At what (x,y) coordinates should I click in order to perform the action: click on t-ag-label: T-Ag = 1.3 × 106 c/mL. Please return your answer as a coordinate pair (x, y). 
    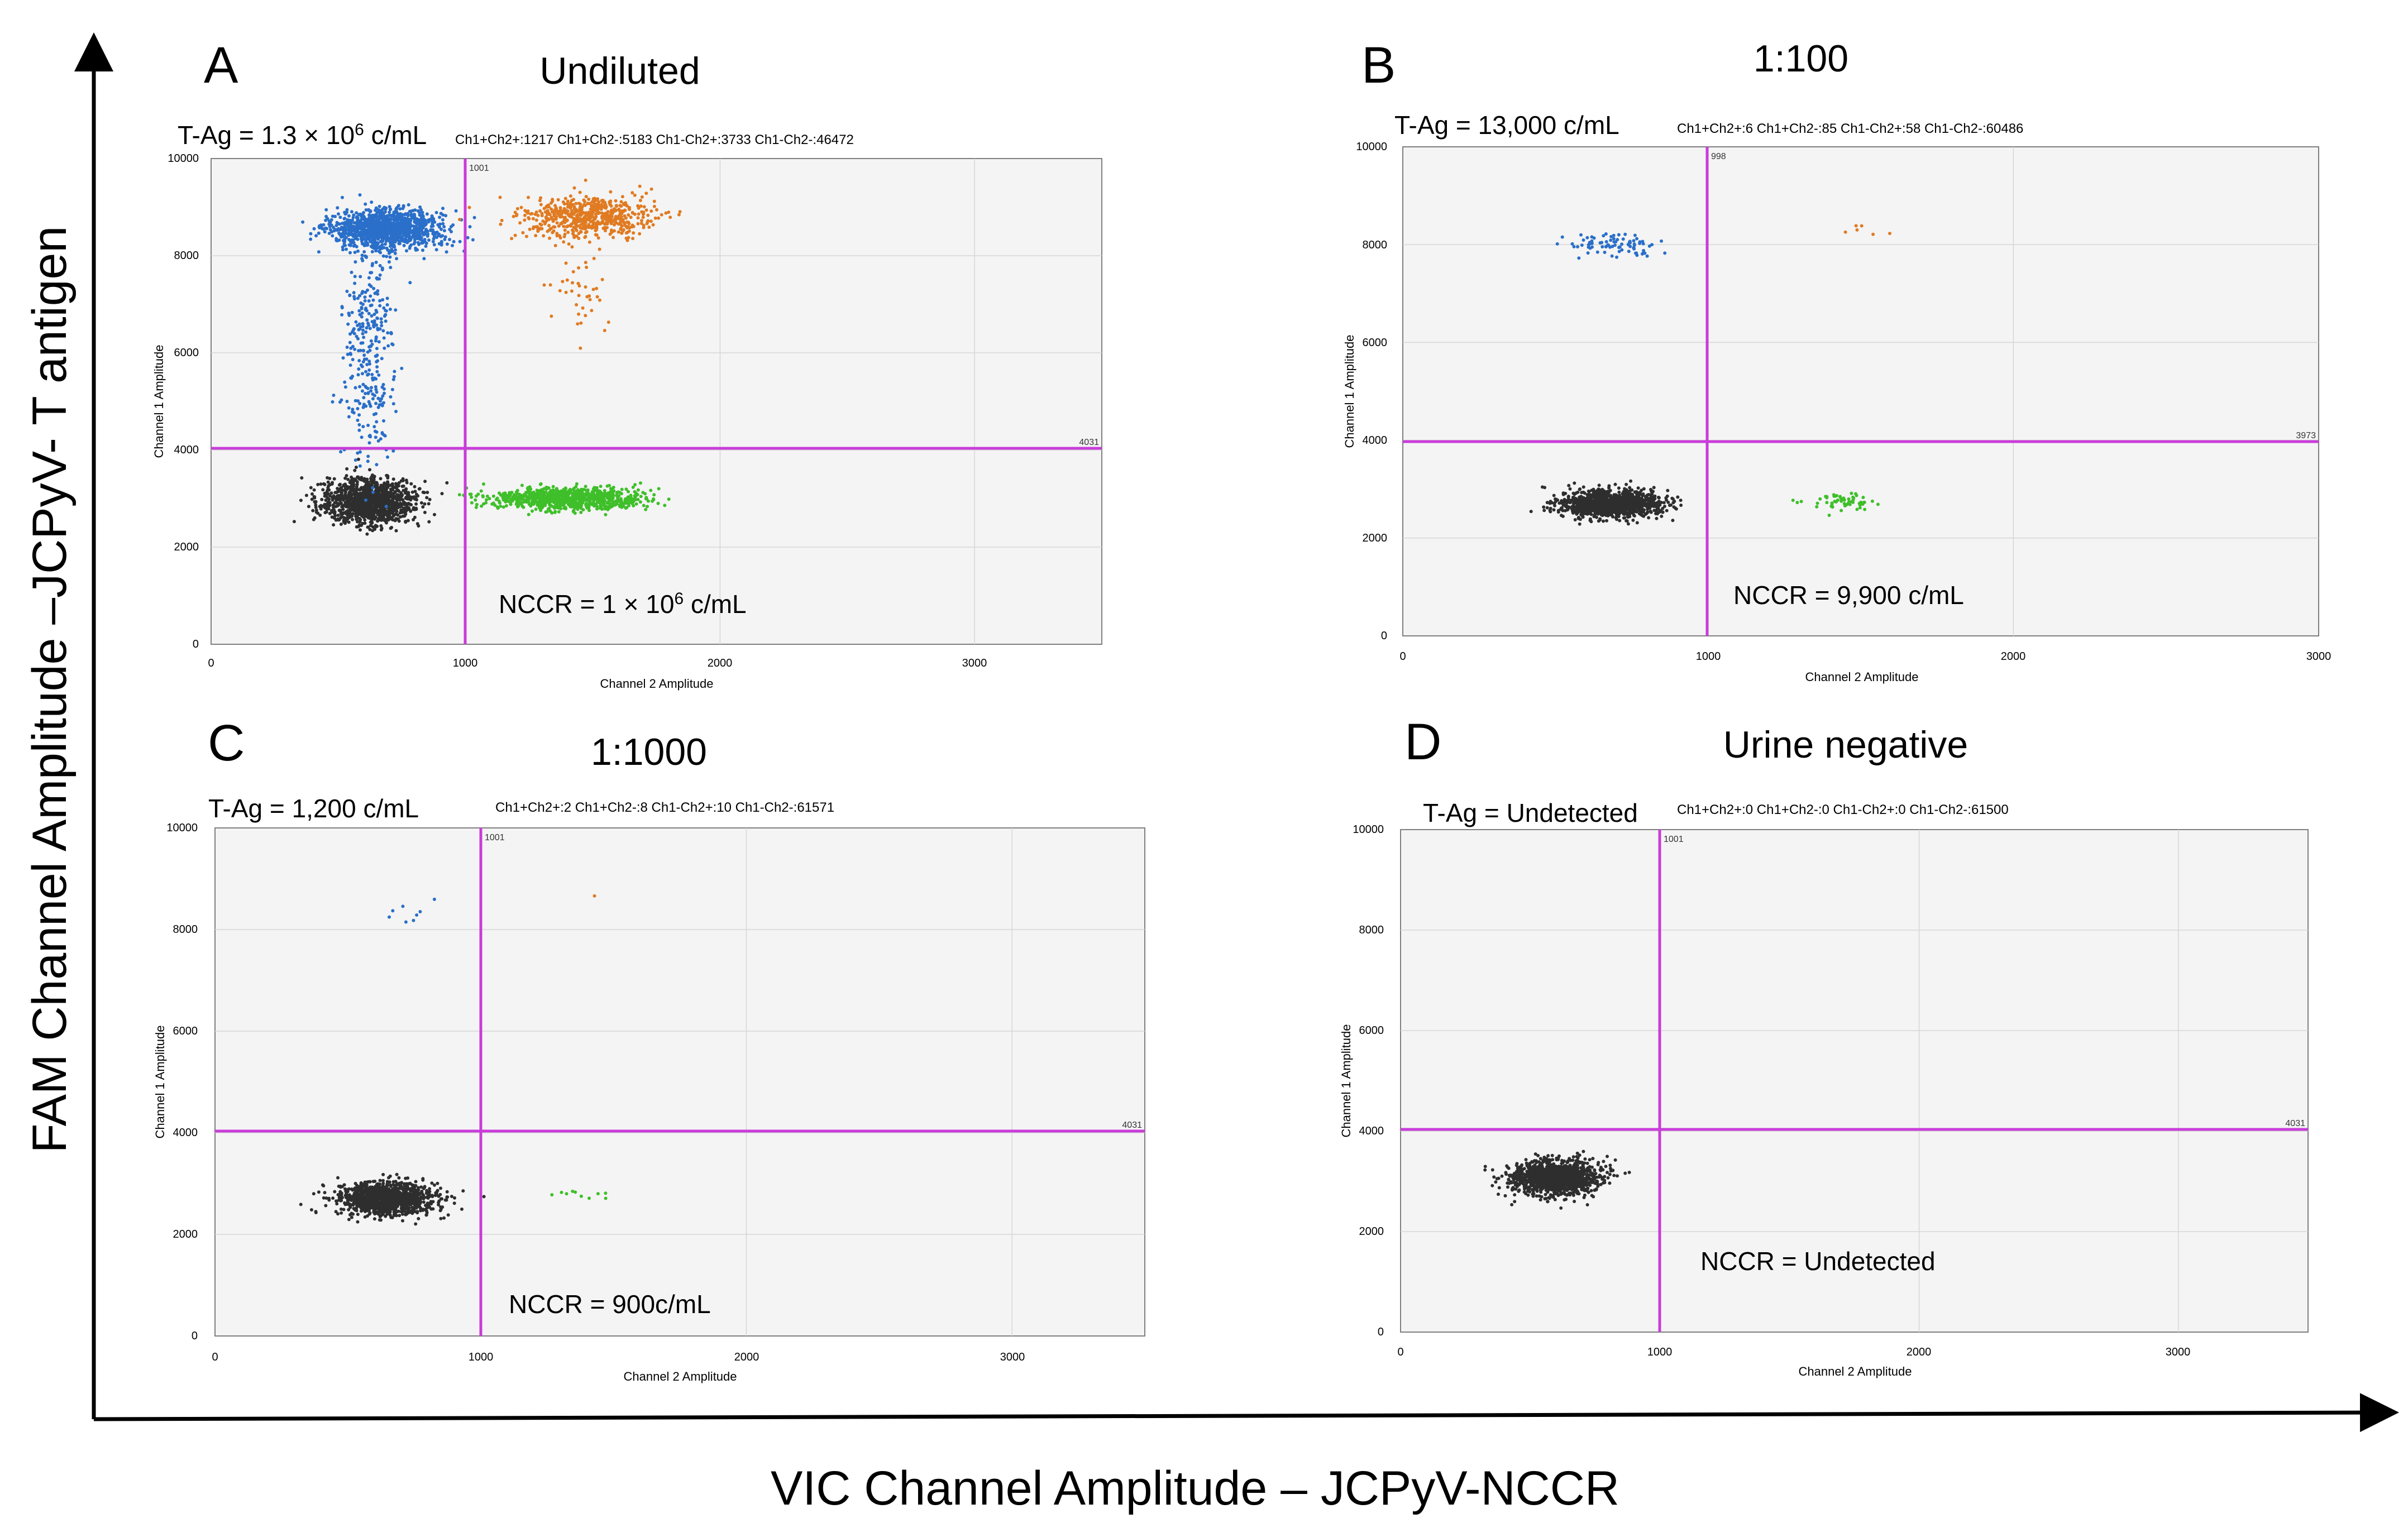
    Looking at the image, I should click on (302, 135).